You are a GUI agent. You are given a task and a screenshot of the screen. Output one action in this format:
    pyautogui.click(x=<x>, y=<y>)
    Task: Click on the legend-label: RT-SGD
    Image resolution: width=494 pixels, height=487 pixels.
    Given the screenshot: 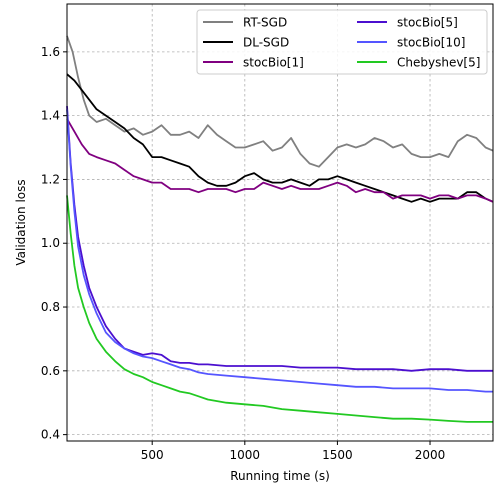 What is the action you would take?
    pyautogui.click(x=265, y=23)
    